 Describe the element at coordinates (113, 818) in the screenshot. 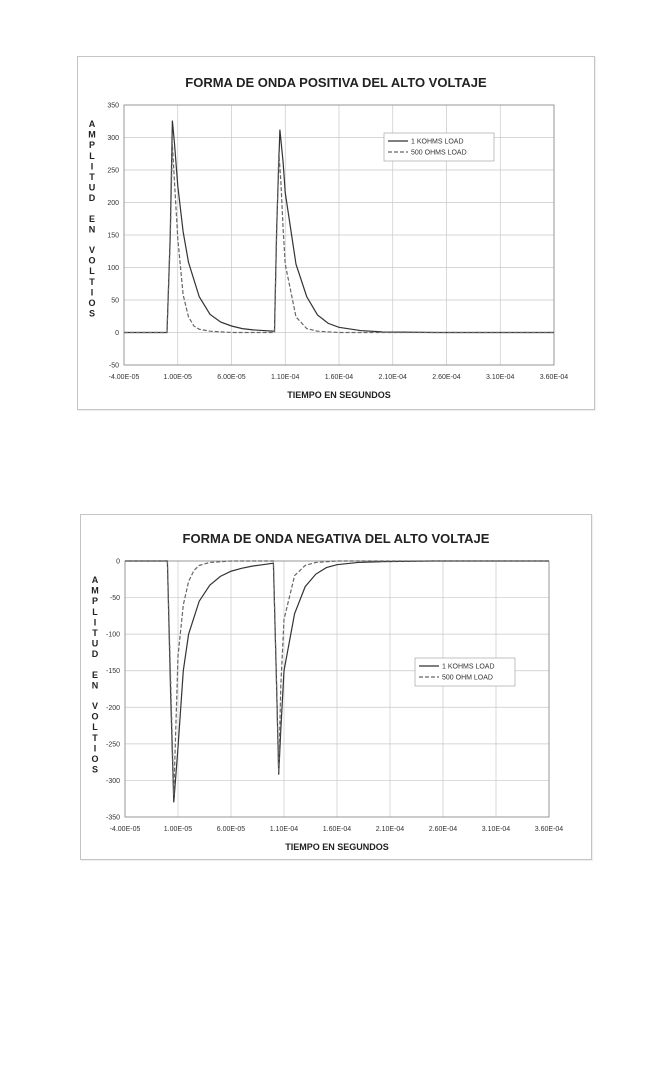

I see `y-tick-label: -350` at that location.